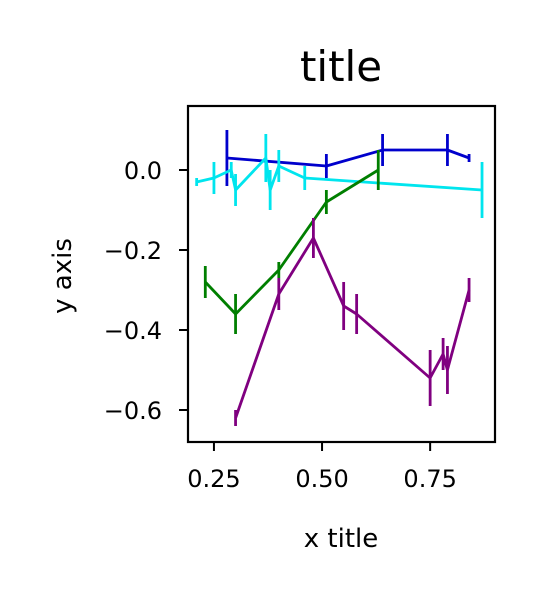 This screenshot has height=600, width=540. Describe the element at coordinates (133, 411) in the screenshot. I see `y-tick-label: −0.6` at that location.